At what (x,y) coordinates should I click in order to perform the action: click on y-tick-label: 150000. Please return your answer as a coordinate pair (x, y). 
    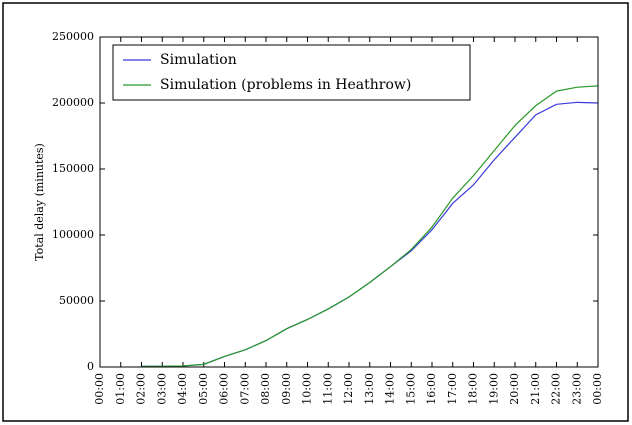
    Looking at the image, I should click on (73, 168).